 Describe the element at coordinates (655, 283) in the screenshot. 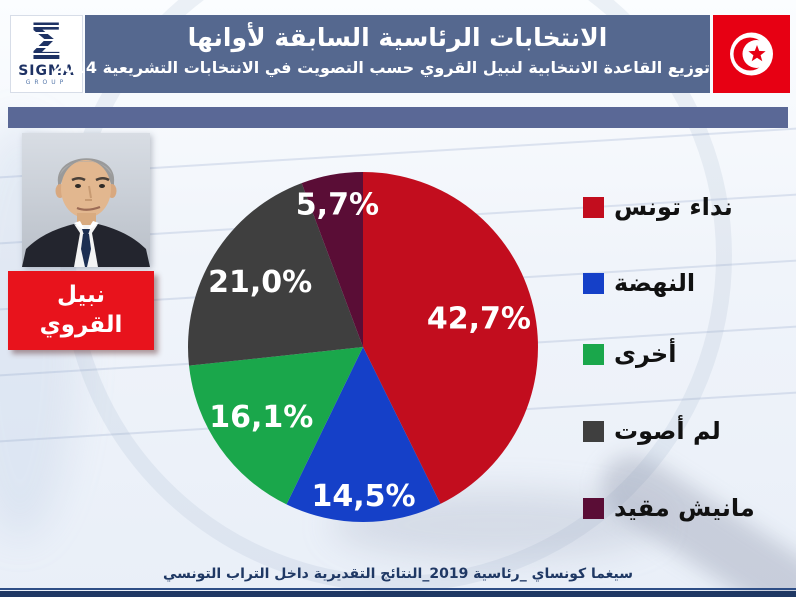

I see `legend-label: النهضة` at that location.